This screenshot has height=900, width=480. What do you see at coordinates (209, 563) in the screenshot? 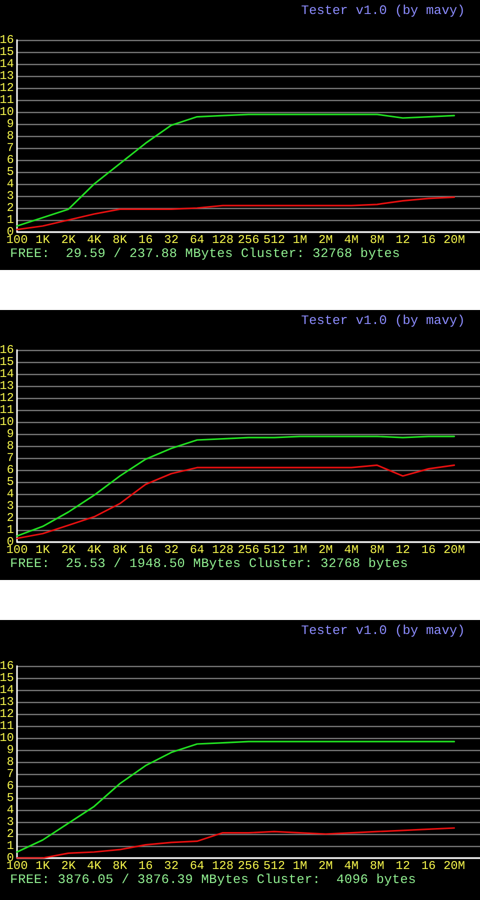
I see `text: FREE: 25.53 / 1948.50 MBytes Cluster: 32768 bytes` at bounding box center [209, 563].